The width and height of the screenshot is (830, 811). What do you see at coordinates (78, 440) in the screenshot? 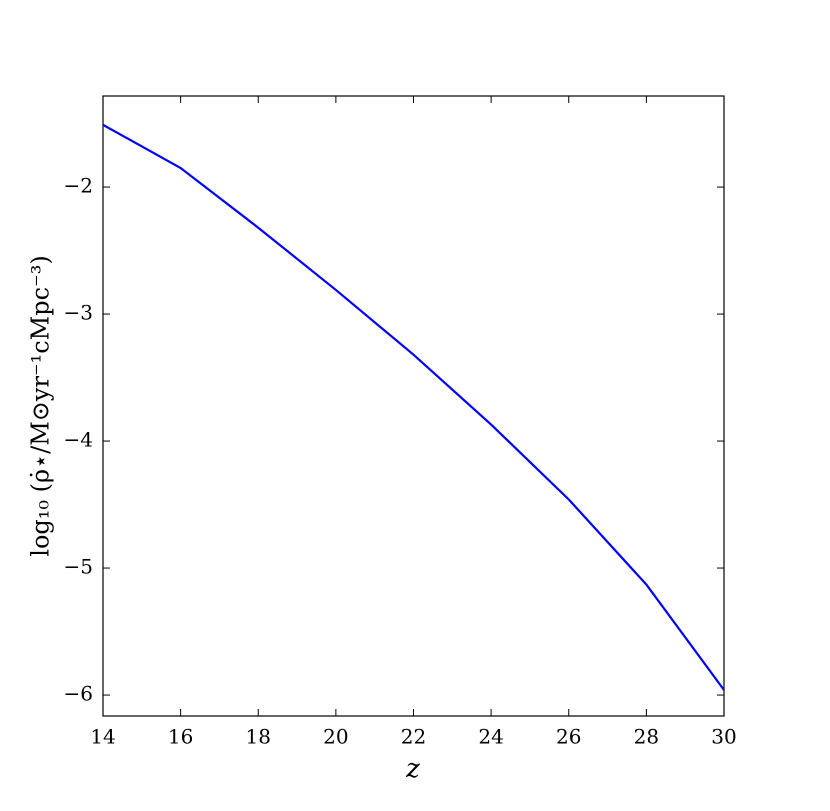
I see `y-tick-label: −4` at bounding box center [78, 440].